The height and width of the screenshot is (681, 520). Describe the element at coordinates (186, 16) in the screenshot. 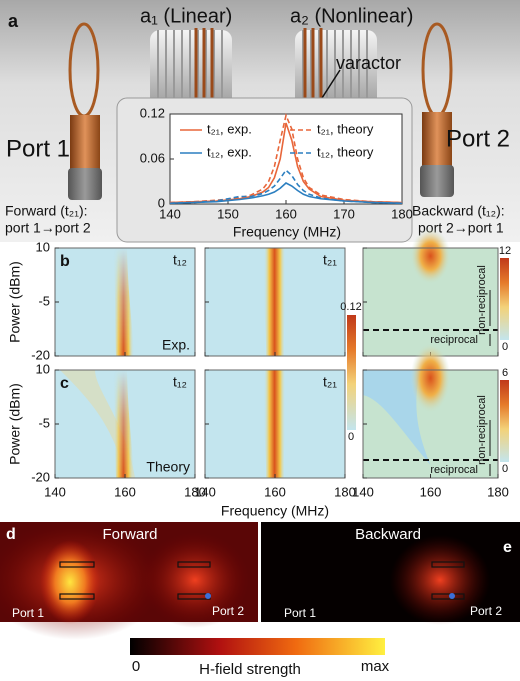

I see `coil-label: a₁ (Linear)` at that location.